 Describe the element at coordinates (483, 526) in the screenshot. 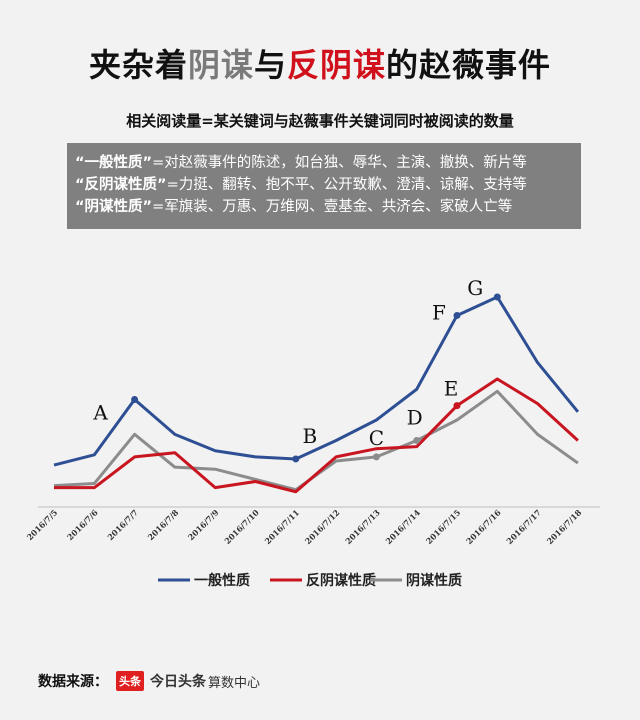

I see `x-tick-label: 2016/7/16` at that location.